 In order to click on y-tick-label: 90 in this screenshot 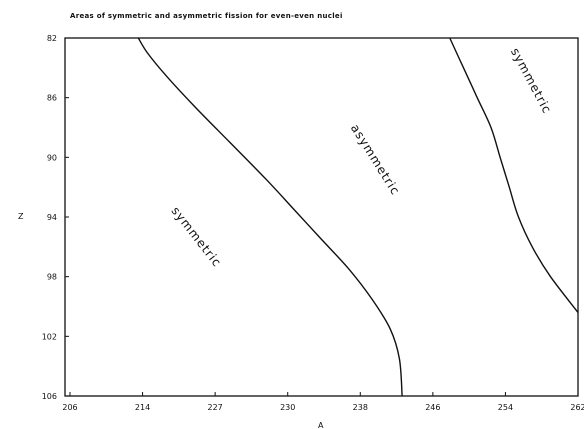, I will do `click(52, 157)`.